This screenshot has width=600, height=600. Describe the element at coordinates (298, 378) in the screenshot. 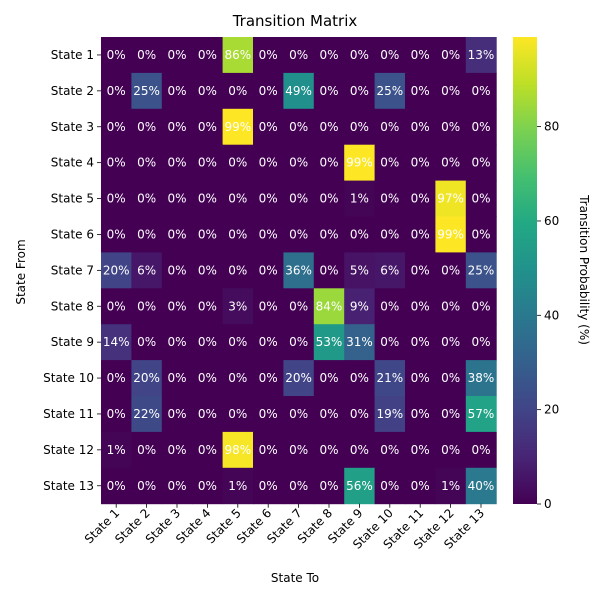

I see `cell-value-label: 20%` at that location.